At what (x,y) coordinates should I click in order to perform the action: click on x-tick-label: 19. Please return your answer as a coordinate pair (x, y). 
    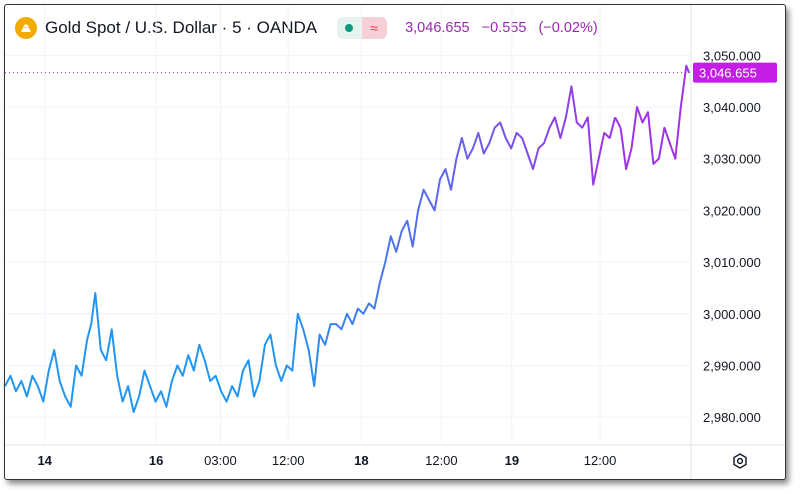
    Looking at the image, I should click on (512, 460).